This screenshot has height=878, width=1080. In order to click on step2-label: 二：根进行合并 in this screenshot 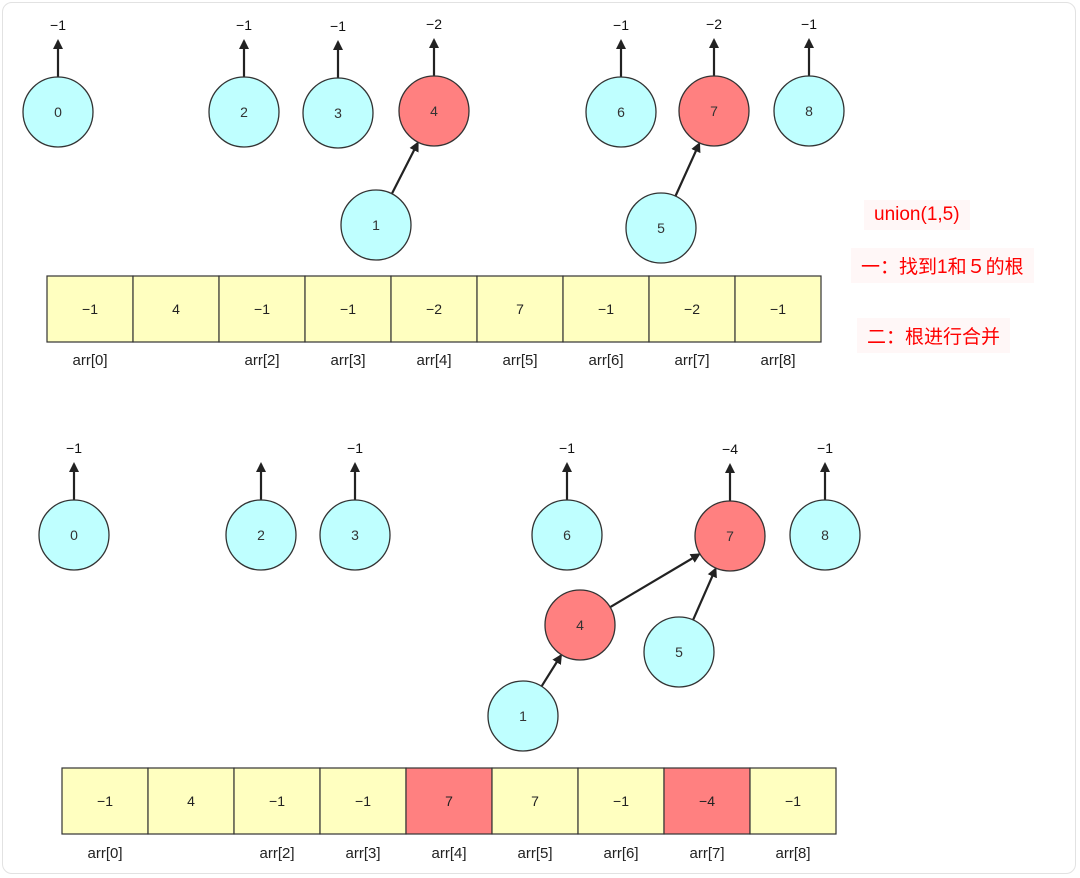, I will do `click(934, 335)`.